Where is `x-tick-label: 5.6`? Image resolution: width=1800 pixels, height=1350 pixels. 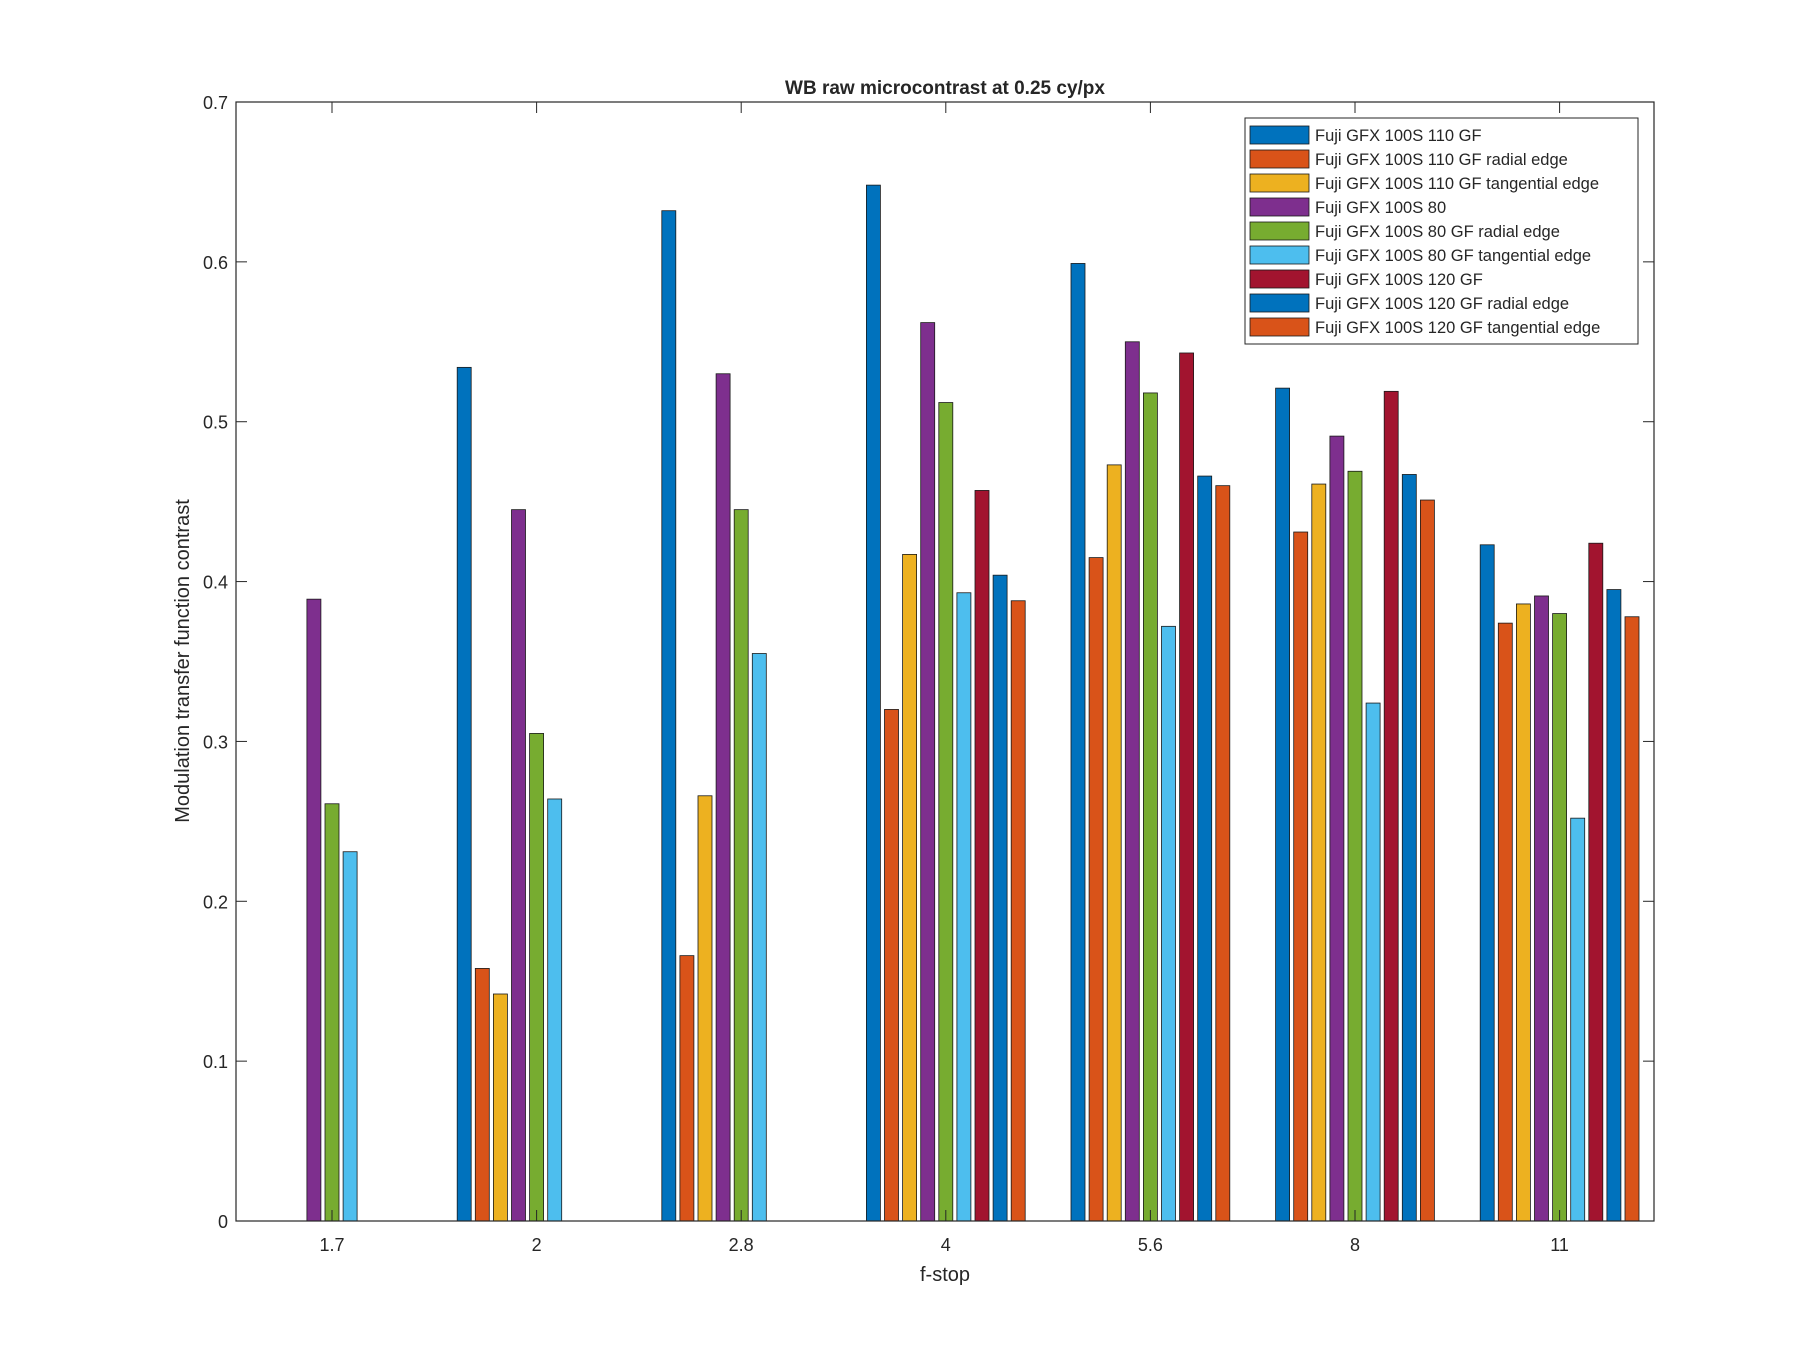 x-tick-label: 5.6 is located at coordinates (1150, 1245).